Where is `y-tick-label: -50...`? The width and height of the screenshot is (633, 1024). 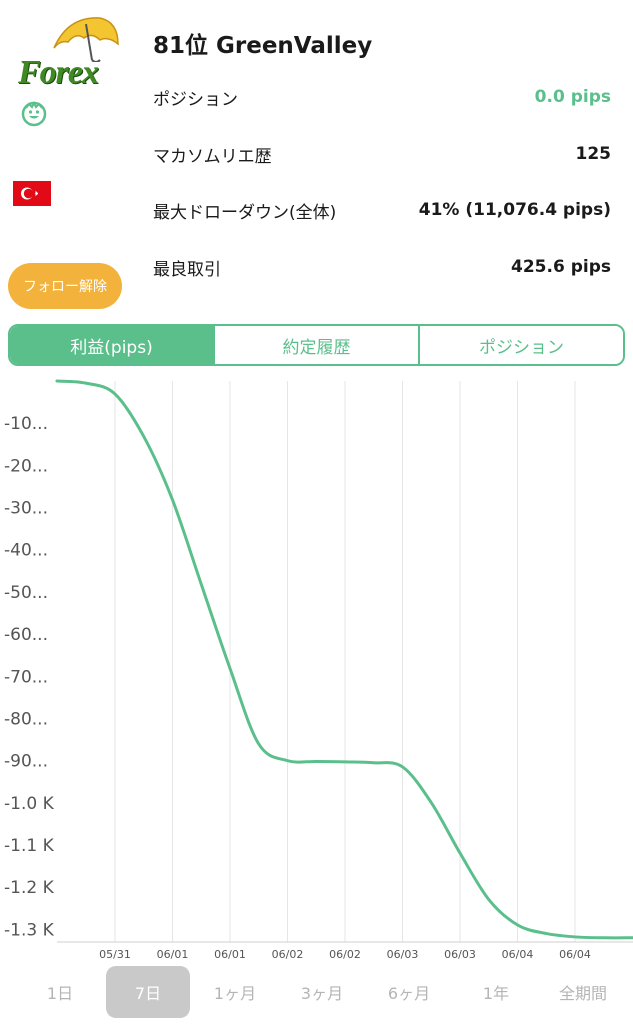 y-tick-label: -50... is located at coordinates (26, 593).